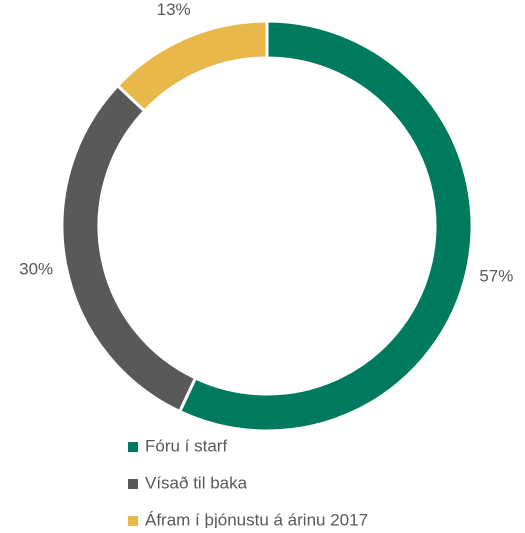 This screenshot has width=525, height=533. Describe the element at coordinates (256, 519) in the screenshot. I see `legend-label: Áfram í þjónustu á árinu 2017` at that location.